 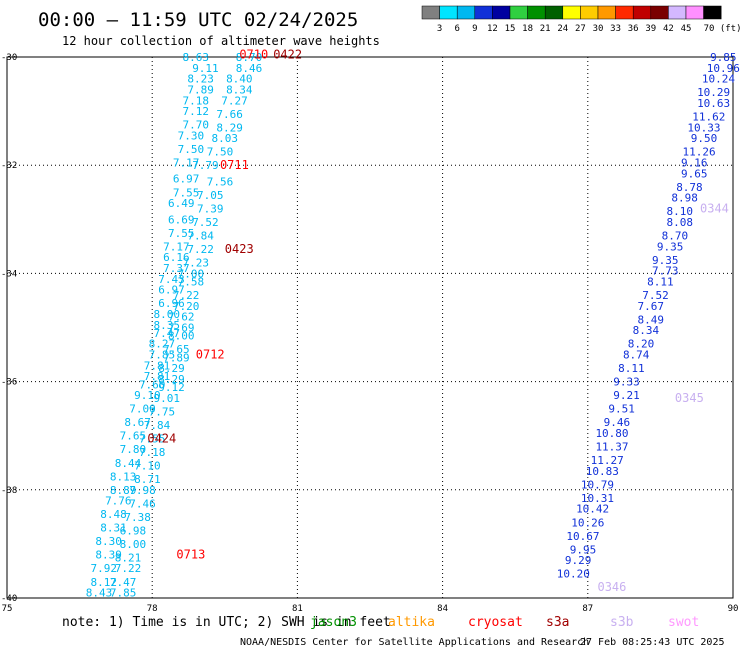 What do you see at coordinates (133, 436) in the screenshot?
I see `swh-value: 7.65` at bounding box center [133, 436].